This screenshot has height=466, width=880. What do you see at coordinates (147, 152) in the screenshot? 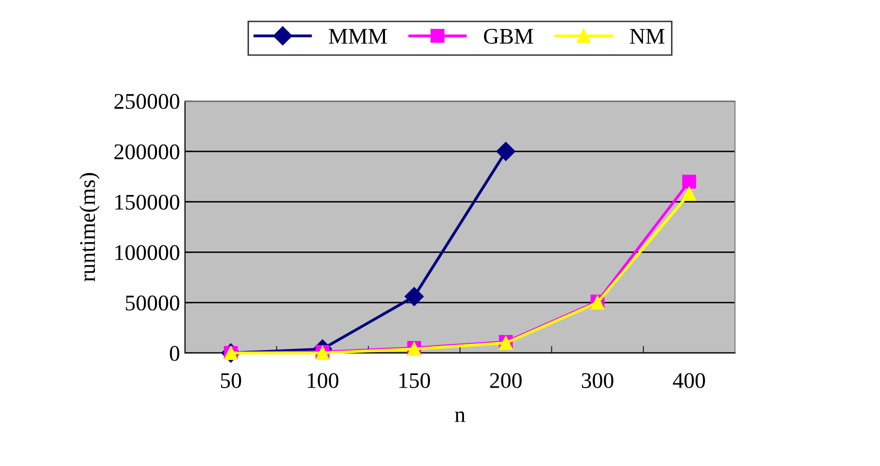
I see `y-tick-label: 200000` at bounding box center [147, 152].